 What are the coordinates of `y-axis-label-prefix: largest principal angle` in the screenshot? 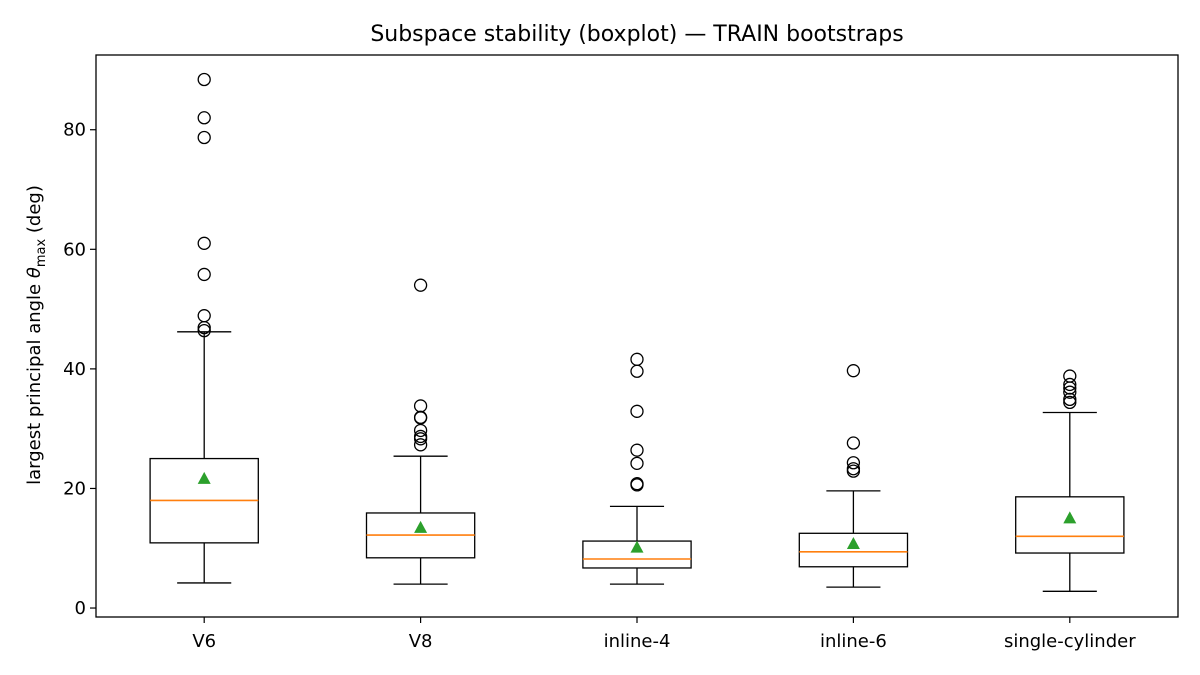 It's located at (34, 381).